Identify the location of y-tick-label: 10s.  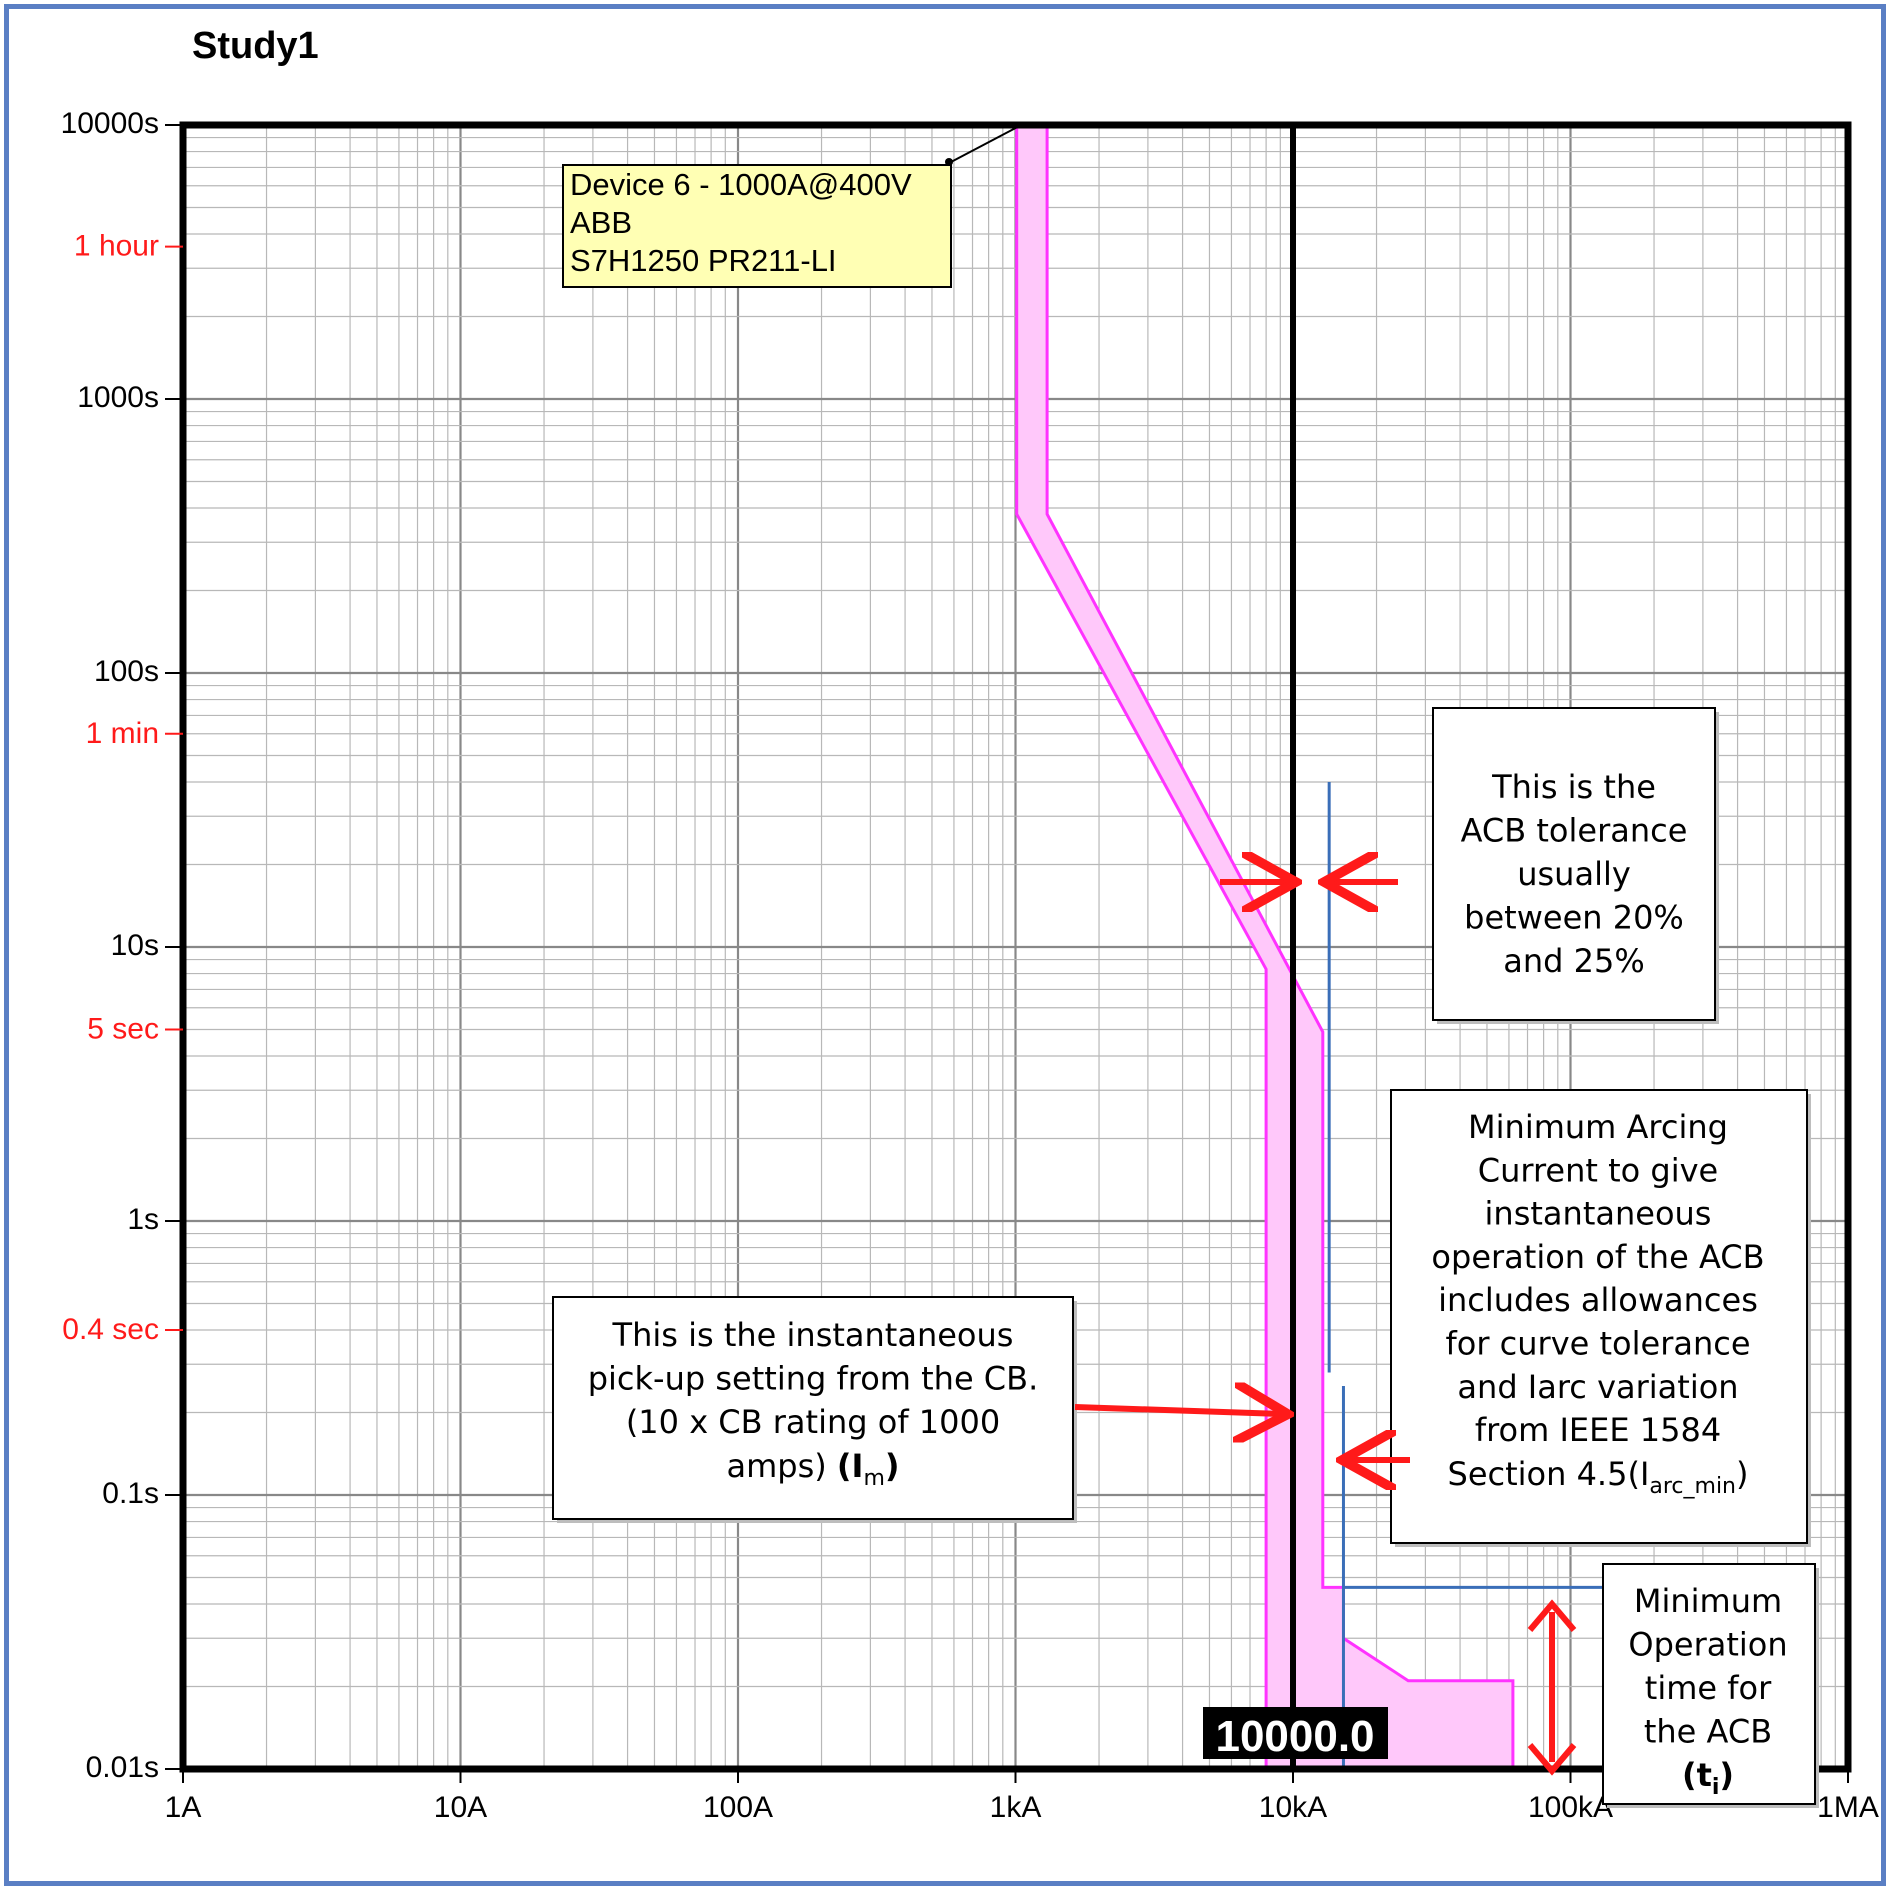
(135, 945).